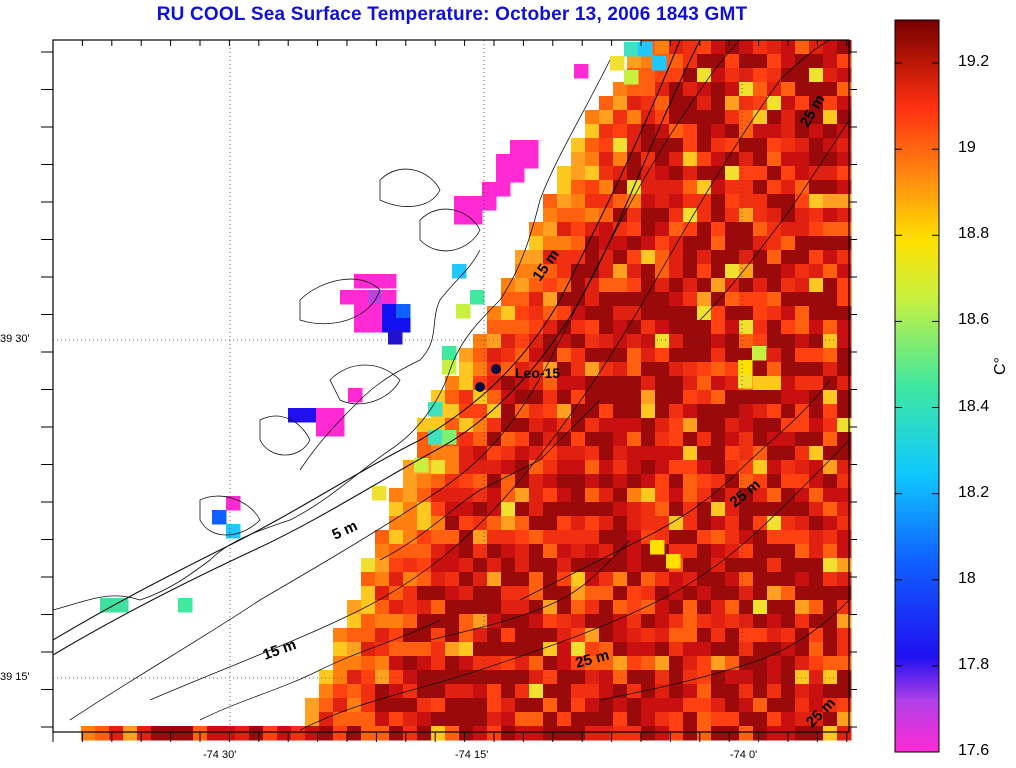 The width and height of the screenshot is (1016, 768). What do you see at coordinates (974, 406) in the screenshot?
I see `colorbar-tick-label: 18.4` at bounding box center [974, 406].